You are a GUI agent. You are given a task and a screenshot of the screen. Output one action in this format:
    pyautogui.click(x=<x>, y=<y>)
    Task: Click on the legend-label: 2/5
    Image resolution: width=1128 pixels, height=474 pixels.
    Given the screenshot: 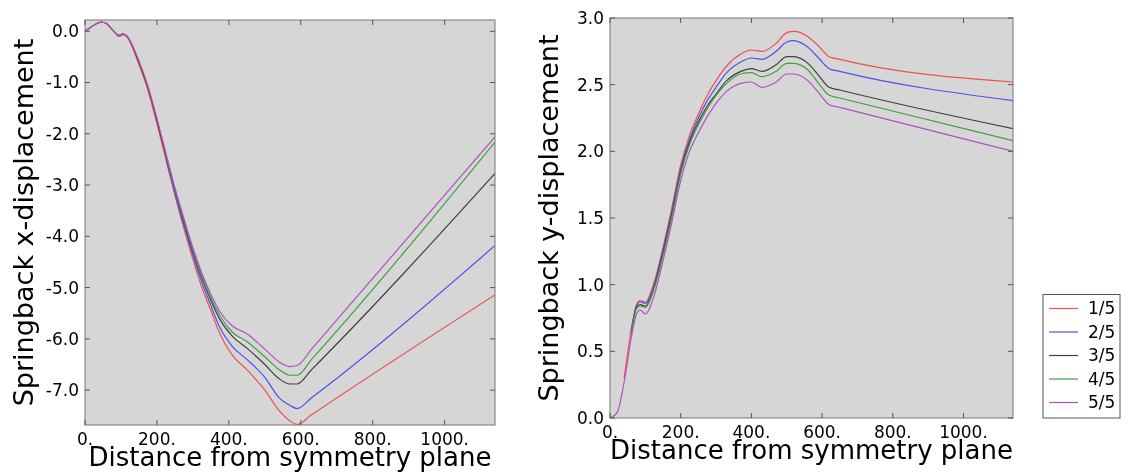 What is the action you would take?
    pyautogui.click(x=1102, y=331)
    